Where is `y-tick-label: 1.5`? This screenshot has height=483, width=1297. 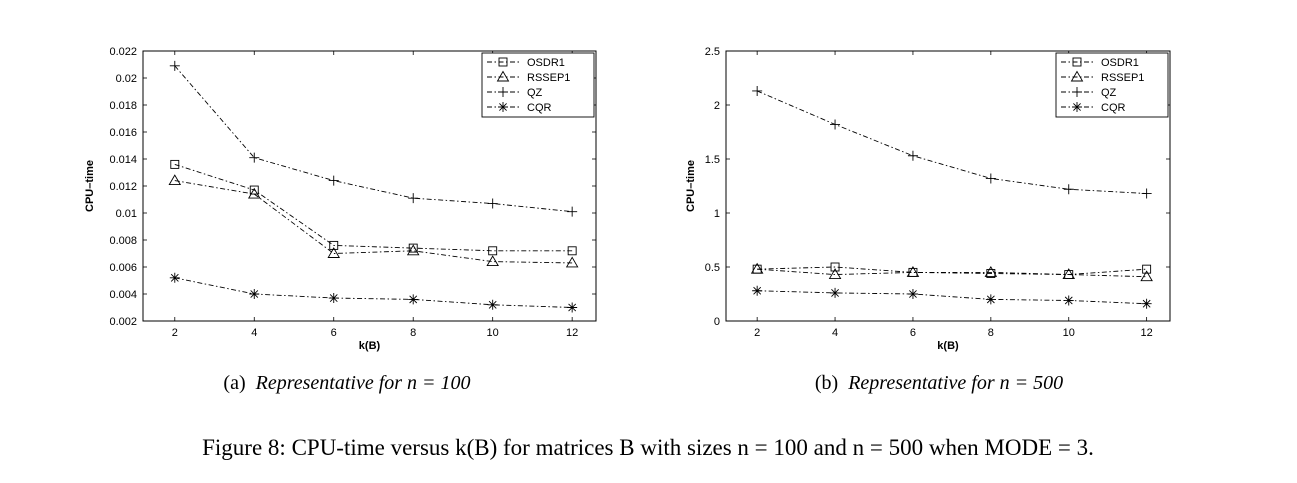
y-tick-label: 1.5 is located at coordinates (712, 160).